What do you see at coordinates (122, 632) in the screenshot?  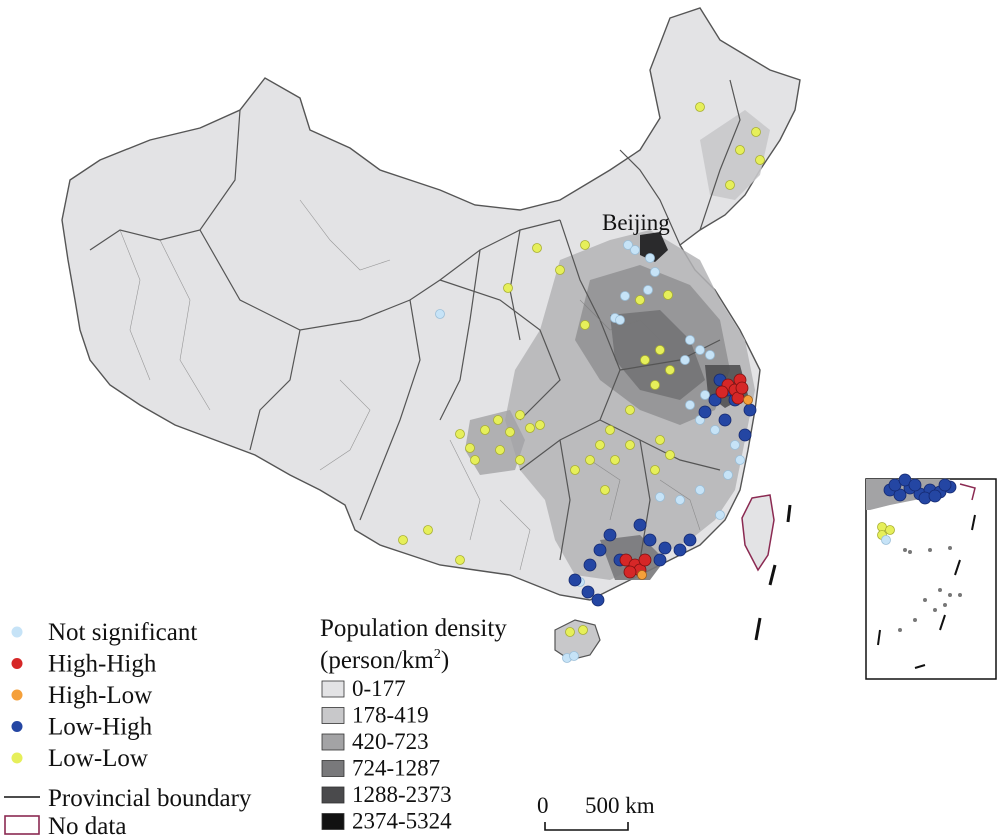 I see `lisa-legend-label: Not significant` at bounding box center [122, 632].